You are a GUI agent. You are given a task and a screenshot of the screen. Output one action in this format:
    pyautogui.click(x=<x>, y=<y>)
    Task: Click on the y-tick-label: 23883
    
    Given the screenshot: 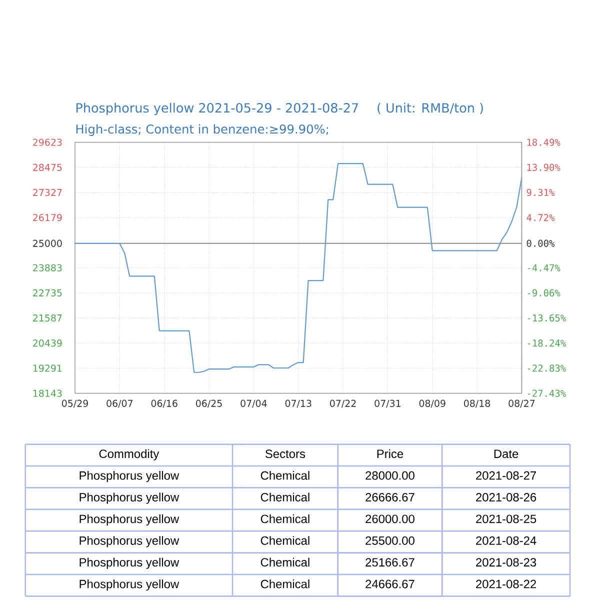 What is the action you would take?
    pyautogui.click(x=47, y=268)
    